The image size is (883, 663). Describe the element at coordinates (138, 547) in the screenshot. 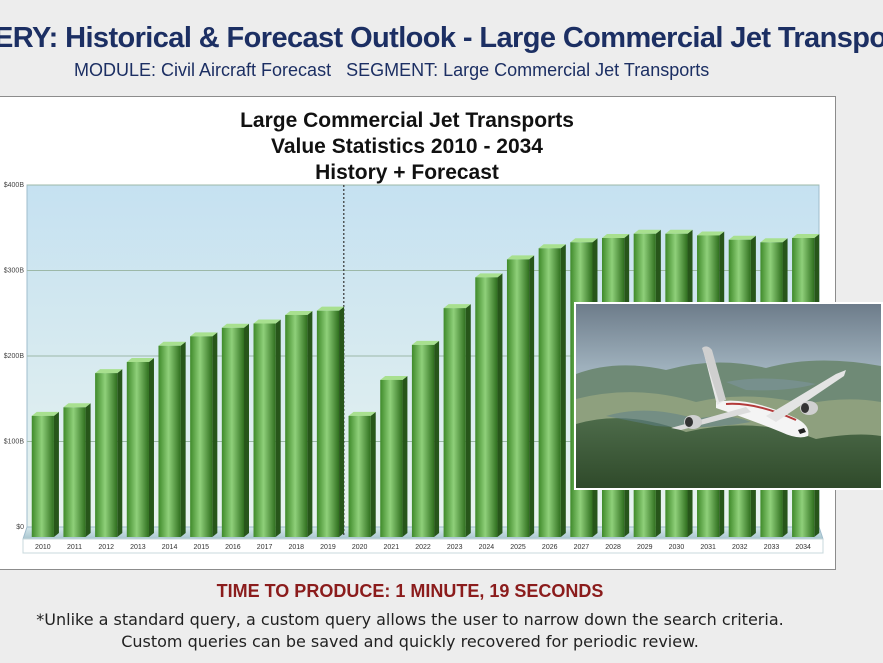

I see `x-tick-label: 2013` at that location.